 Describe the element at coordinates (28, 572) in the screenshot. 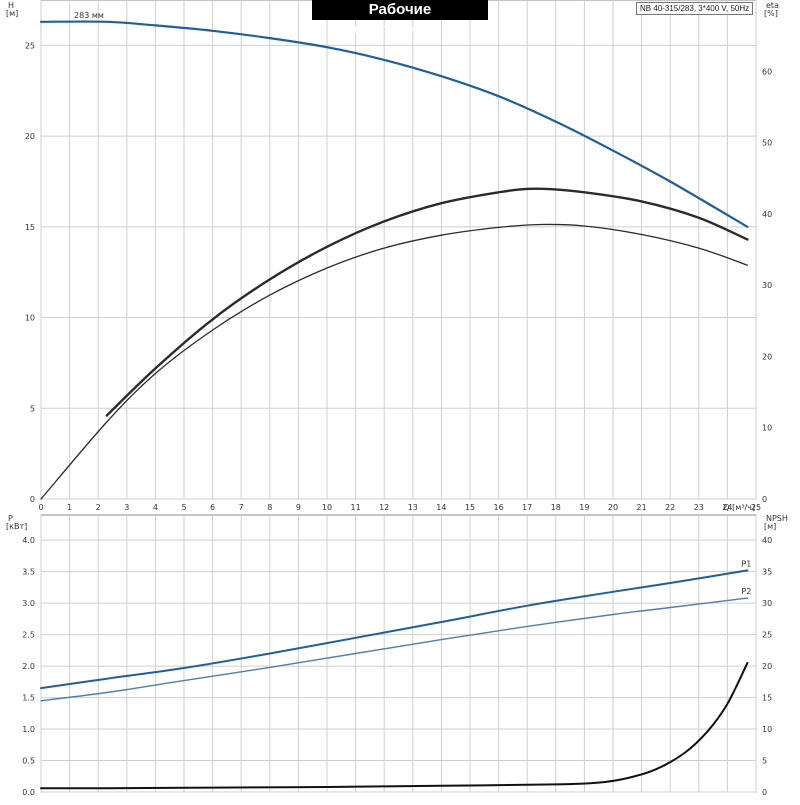

I see `bottom-y-tick-left-7: 3.5` at that location.